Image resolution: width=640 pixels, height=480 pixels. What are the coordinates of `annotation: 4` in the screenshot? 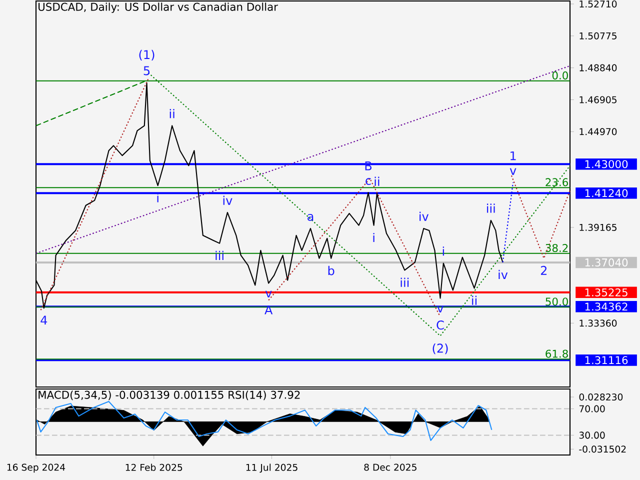 It's located at (44, 320).